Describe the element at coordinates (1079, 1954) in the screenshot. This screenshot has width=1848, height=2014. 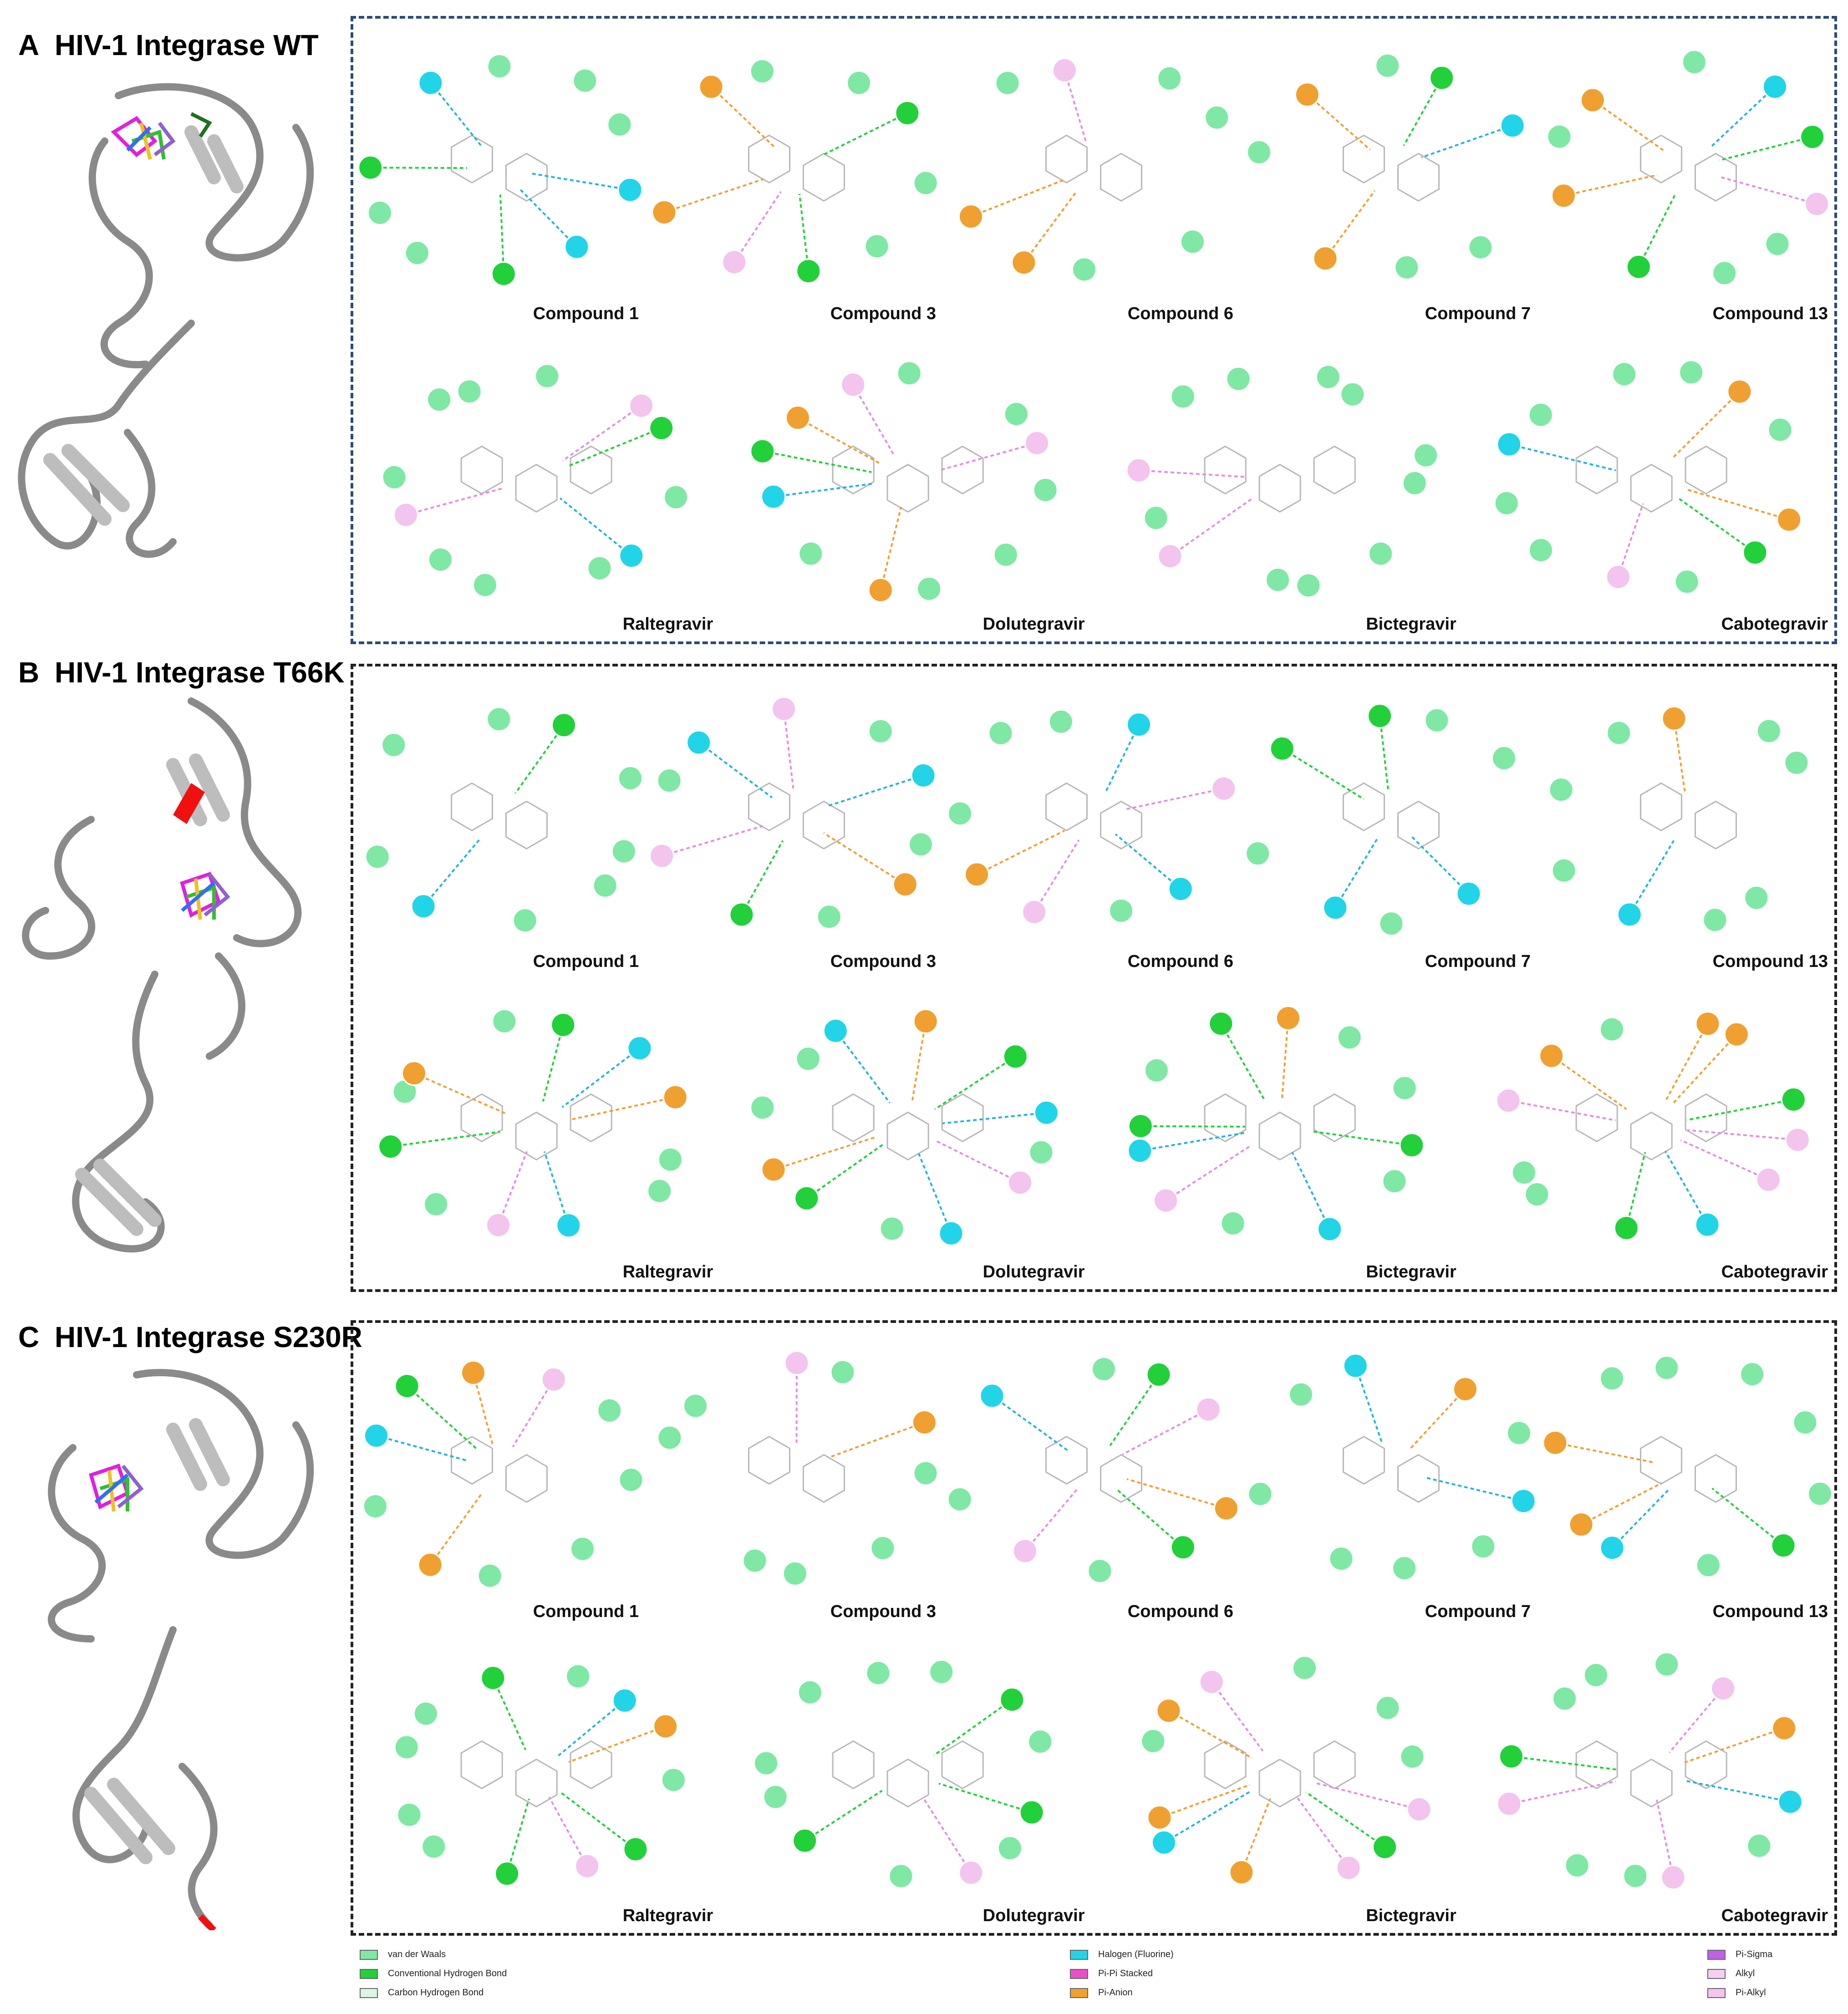
I see `legend-swatch-halogen` at that location.